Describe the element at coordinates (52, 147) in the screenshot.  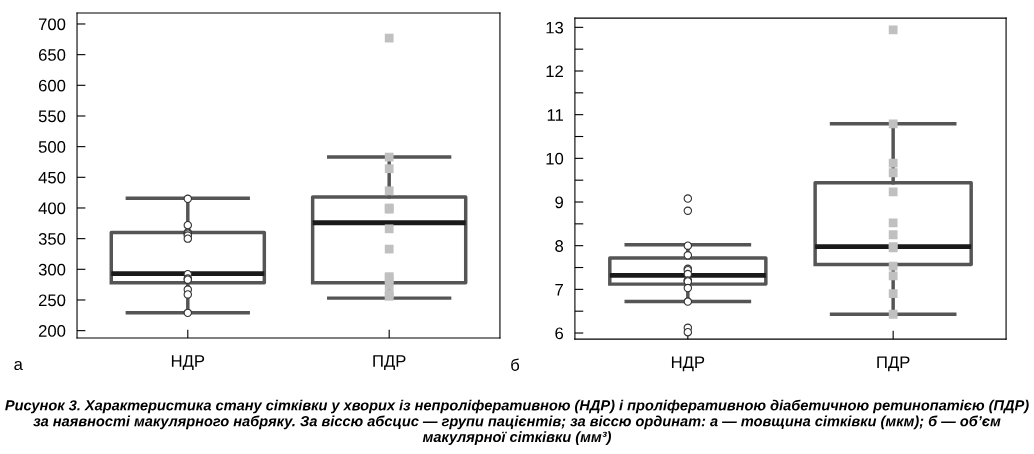
I see `y-tick-label: 500` at that location.